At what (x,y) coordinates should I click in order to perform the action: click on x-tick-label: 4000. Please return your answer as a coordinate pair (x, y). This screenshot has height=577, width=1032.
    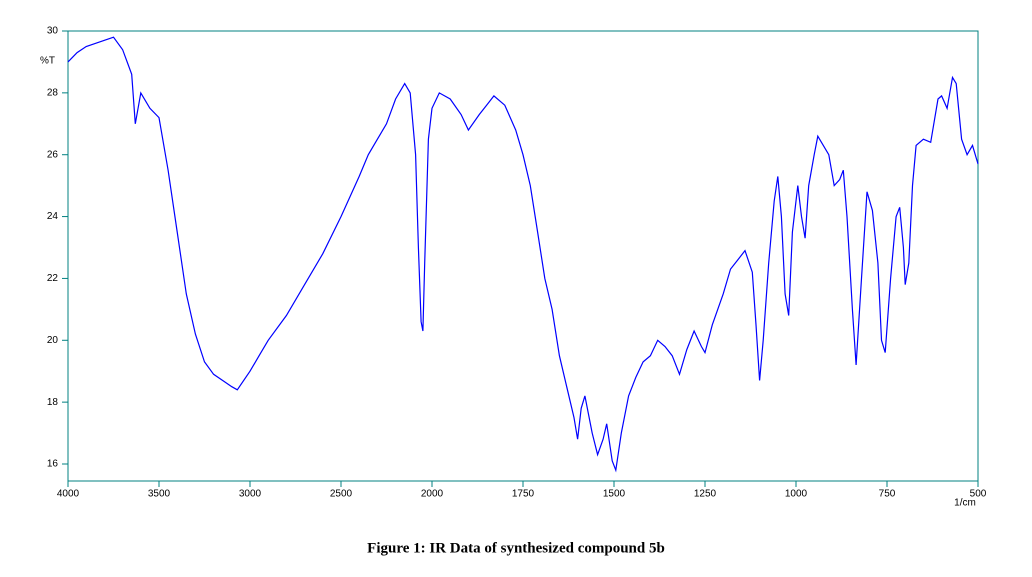
    Looking at the image, I should click on (68, 494).